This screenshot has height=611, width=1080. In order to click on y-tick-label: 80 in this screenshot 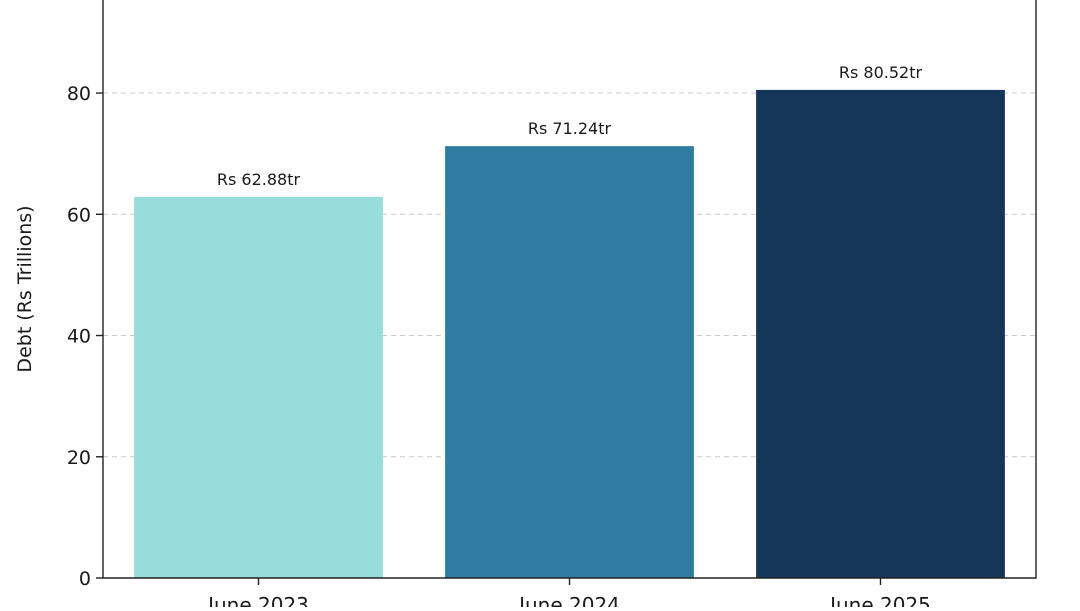, I will do `click(79, 94)`.